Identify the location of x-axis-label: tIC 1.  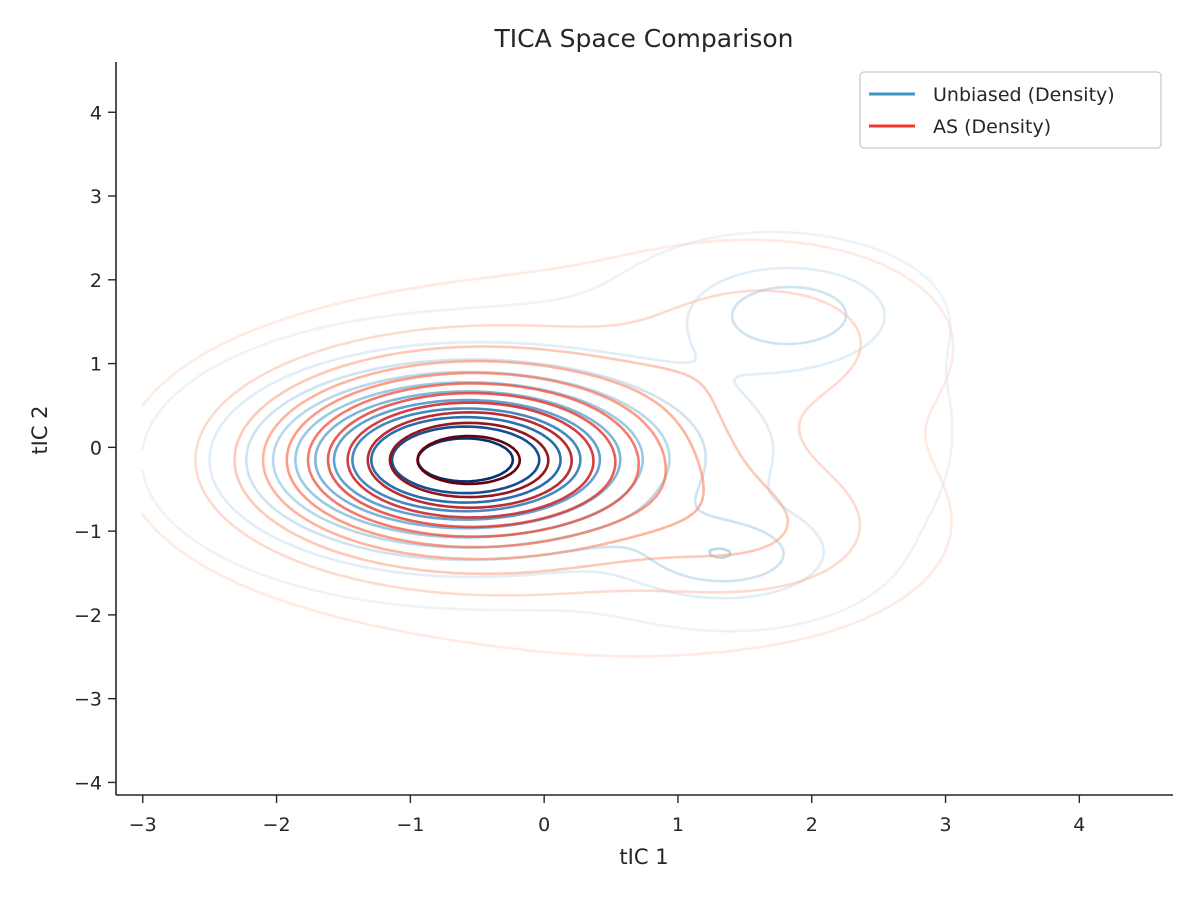
(643, 857).